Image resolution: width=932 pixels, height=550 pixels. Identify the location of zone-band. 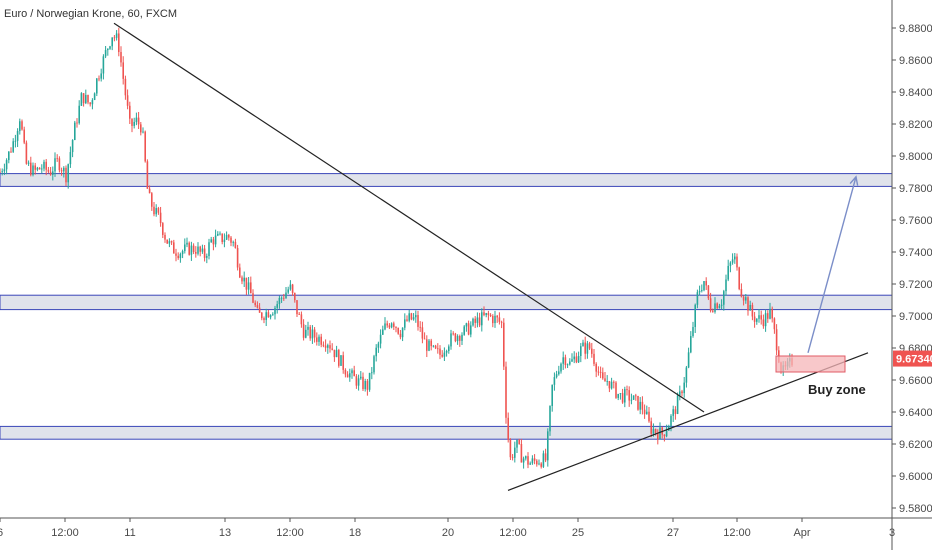
(446, 432).